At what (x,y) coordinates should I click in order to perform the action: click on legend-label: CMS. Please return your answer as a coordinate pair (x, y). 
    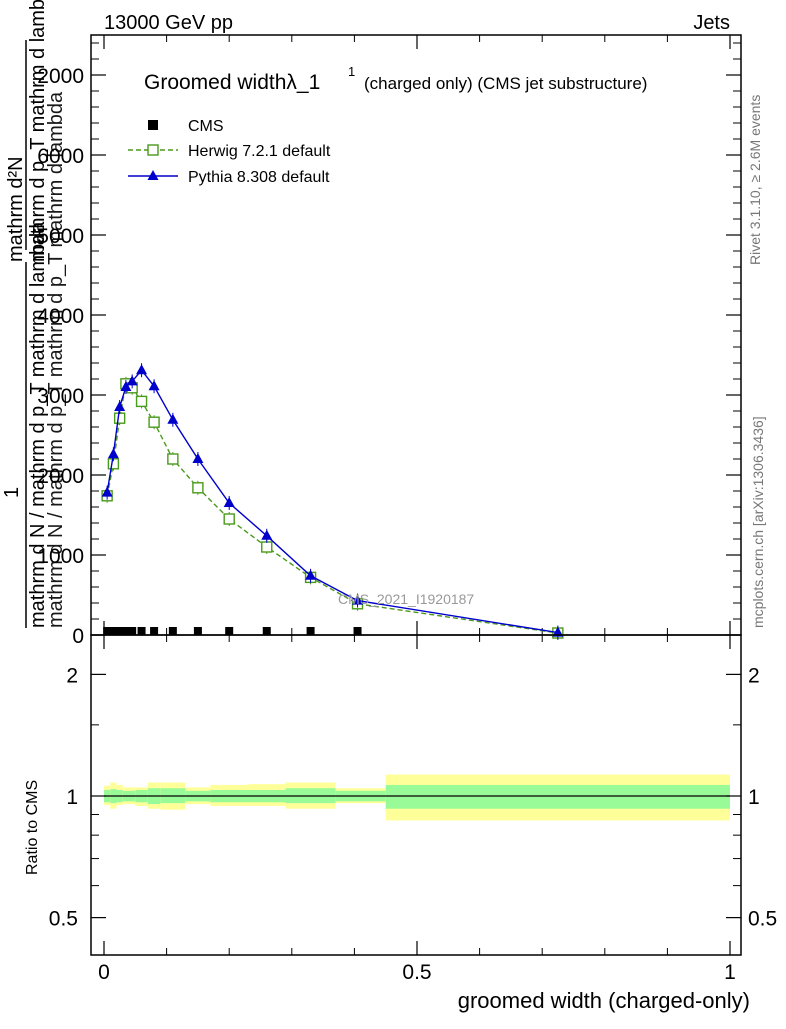
    Looking at the image, I should click on (206, 126).